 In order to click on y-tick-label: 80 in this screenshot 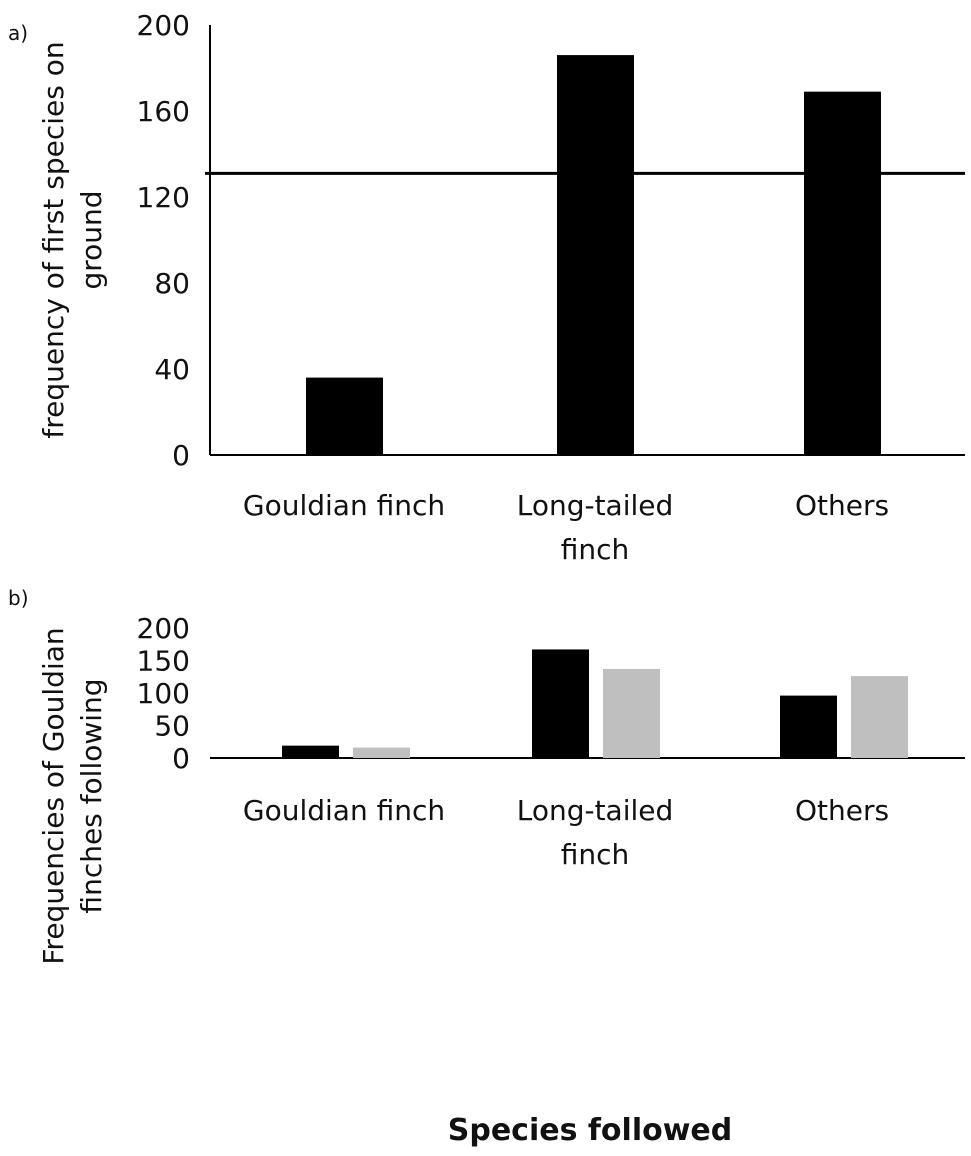, I will do `click(172, 283)`.